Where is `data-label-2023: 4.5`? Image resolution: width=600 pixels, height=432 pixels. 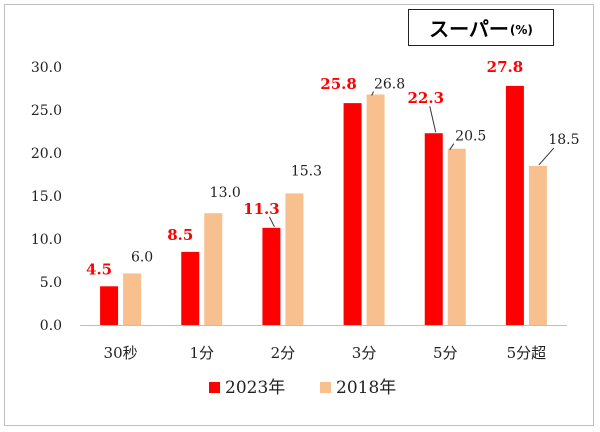 data-label-2023: 4.5 is located at coordinates (99, 269).